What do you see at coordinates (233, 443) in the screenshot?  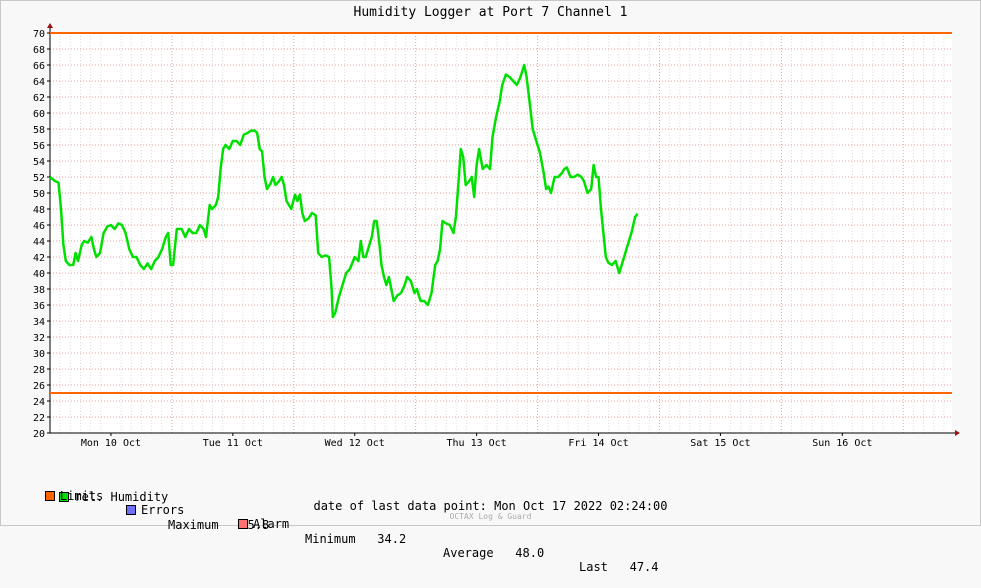 I see `x-tick-label: Tue 11 Oct` at bounding box center [233, 443].